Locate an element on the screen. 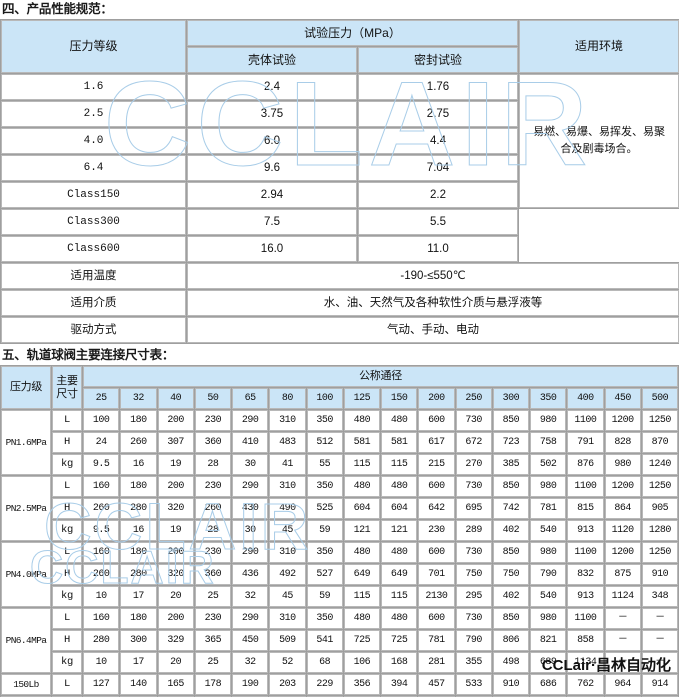  cell-dimension-value: 758 is located at coordinates (548, 442).